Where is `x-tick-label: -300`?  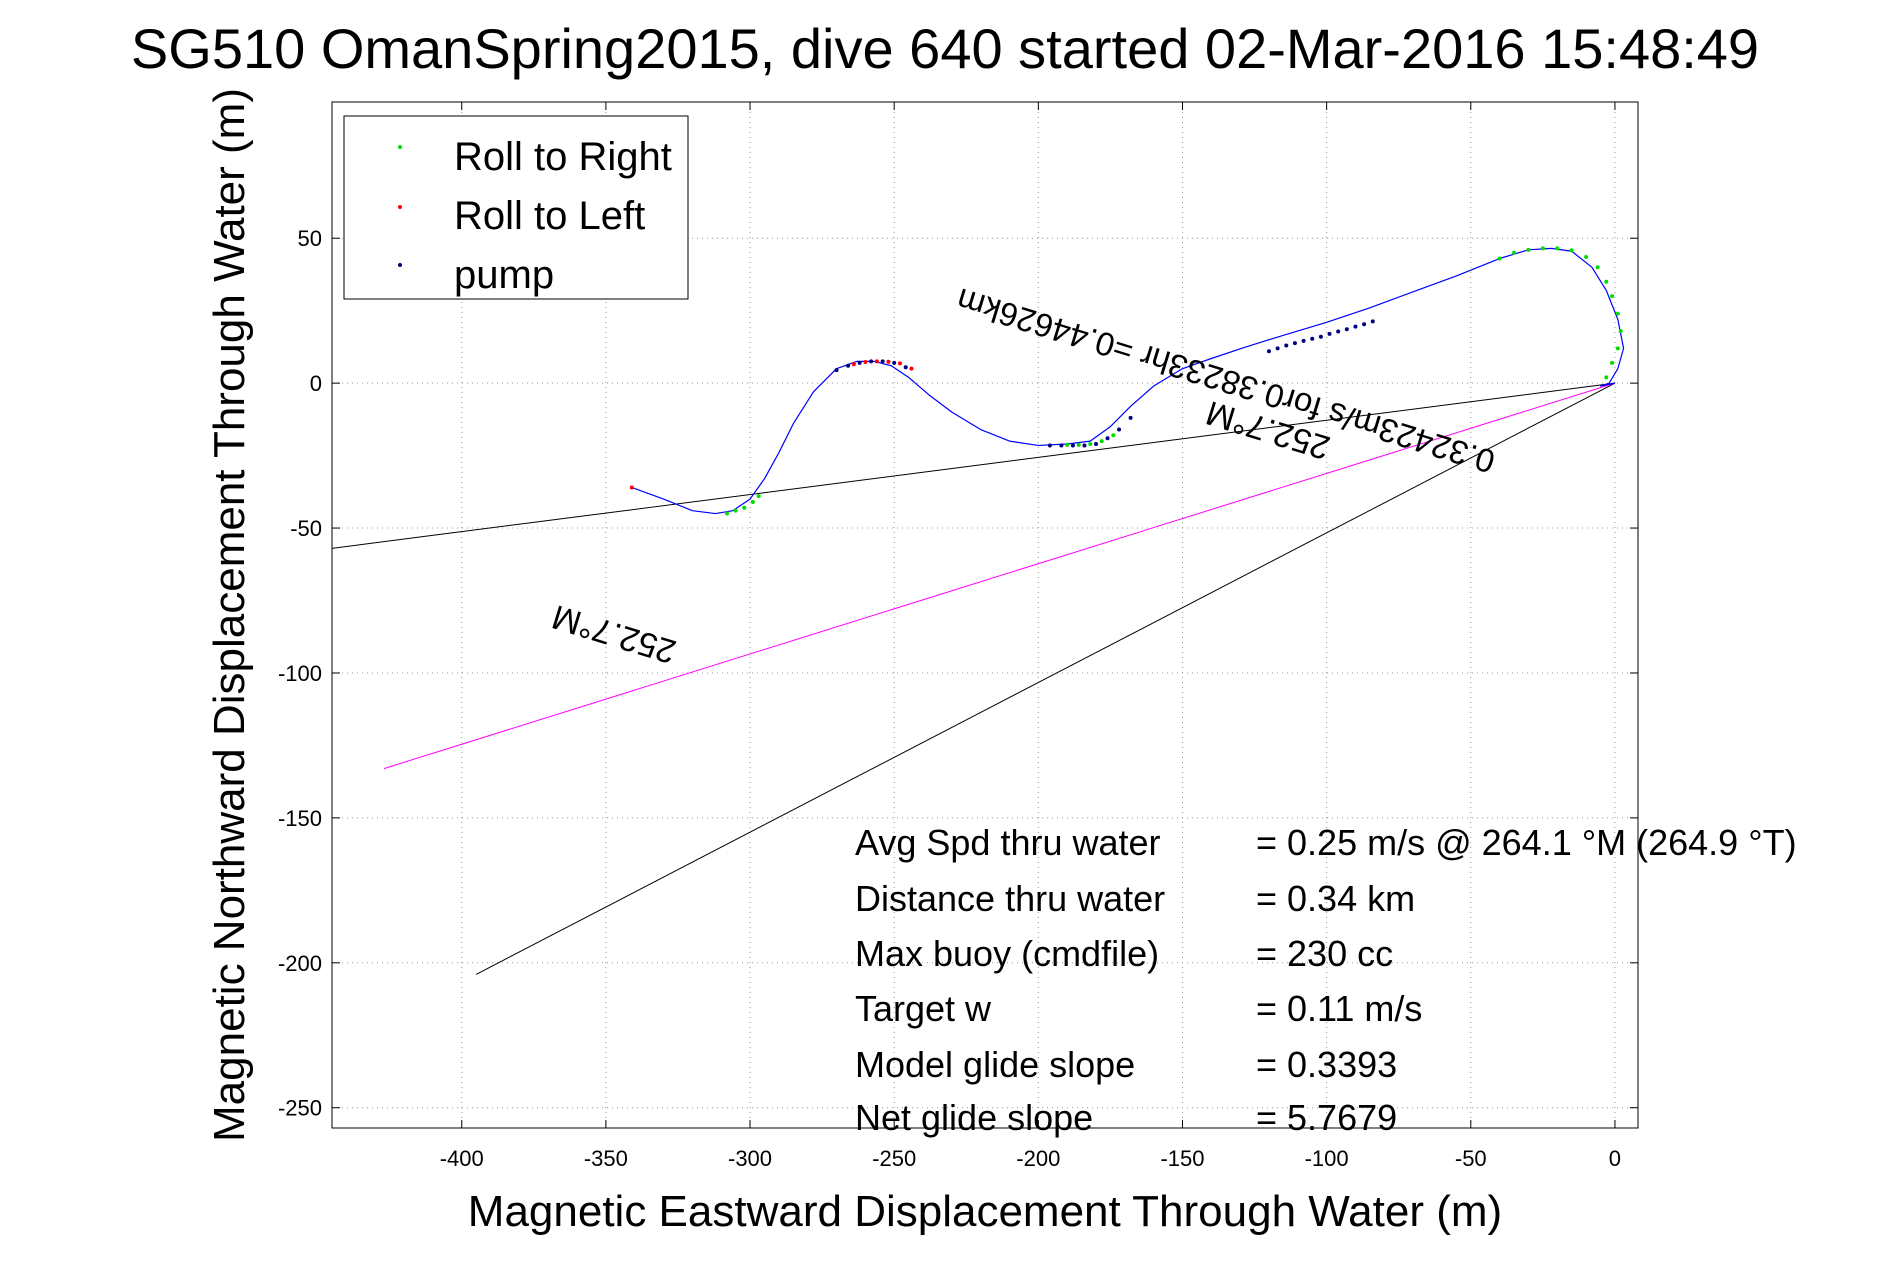
x-tick-label: -300 is located at coordinates (750, 1158).